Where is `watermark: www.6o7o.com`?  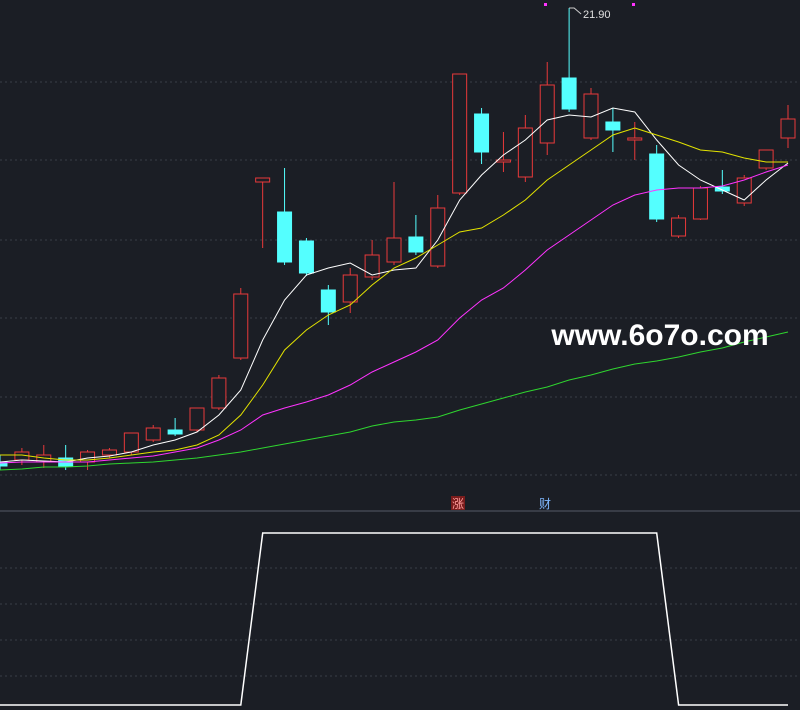
watermark: www.6o7o.com is located at coordinates (659, 335).